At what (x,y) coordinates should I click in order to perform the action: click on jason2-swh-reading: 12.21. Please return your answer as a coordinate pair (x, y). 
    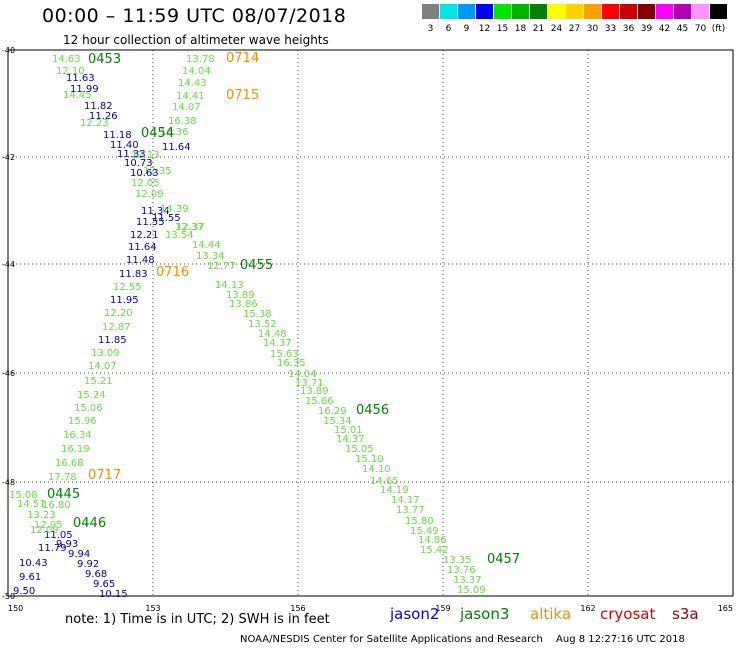
    Looking at the image, I should click on (144, 235).